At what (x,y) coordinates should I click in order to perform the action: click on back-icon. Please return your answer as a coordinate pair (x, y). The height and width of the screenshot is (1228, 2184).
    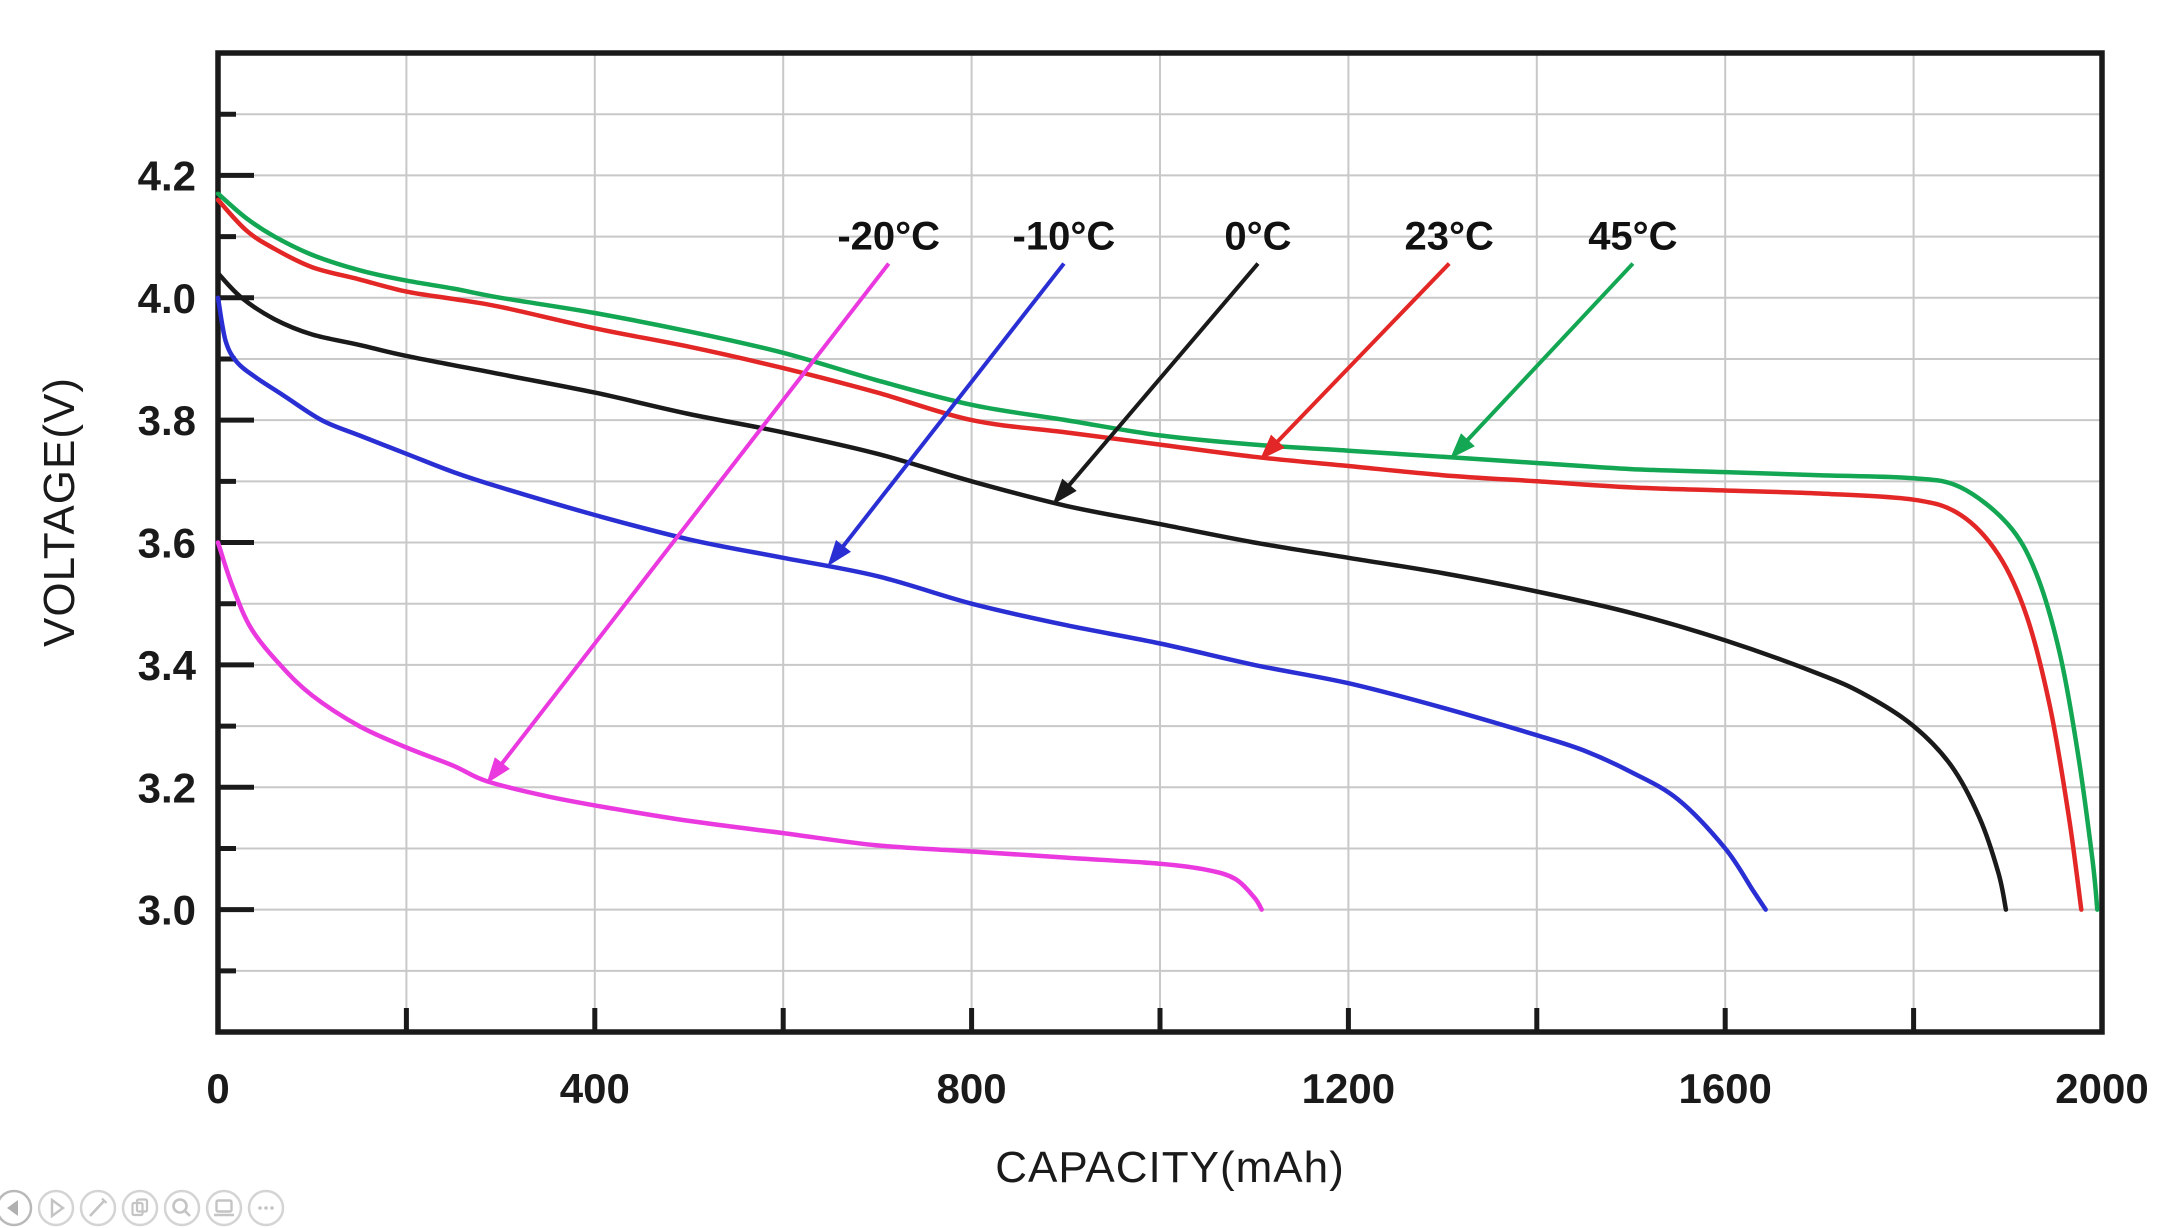
    Looking at the image, I should click on (16, 1208).